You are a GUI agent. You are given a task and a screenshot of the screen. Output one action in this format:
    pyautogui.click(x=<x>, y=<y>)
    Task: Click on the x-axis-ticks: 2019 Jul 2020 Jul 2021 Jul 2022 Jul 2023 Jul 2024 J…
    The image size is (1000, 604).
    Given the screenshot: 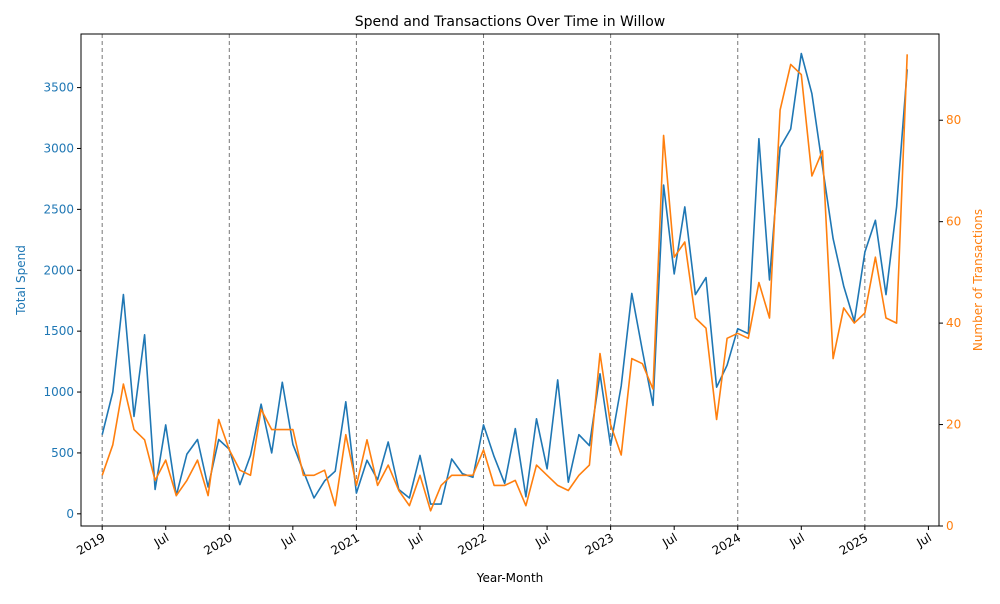 What is the action you would take?
    pyautogui.click(x=504, y=542)
    